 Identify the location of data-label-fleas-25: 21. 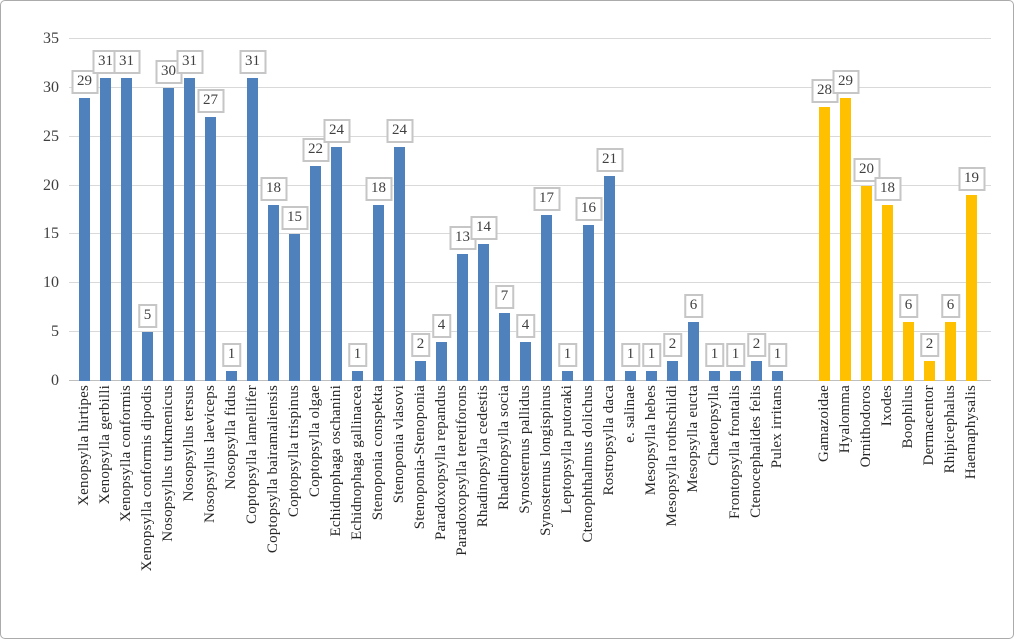
(609, 159).